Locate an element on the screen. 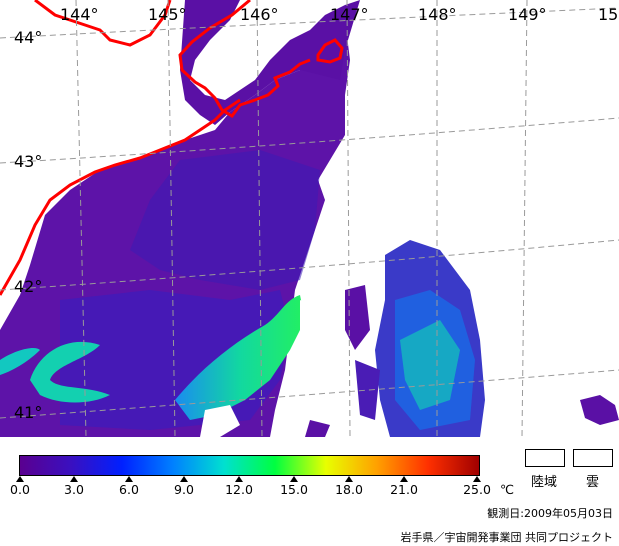 Image resolution: width=619 pixels, height=546 pixels. cloud-key-swatch is located at coordinates (593, 458).